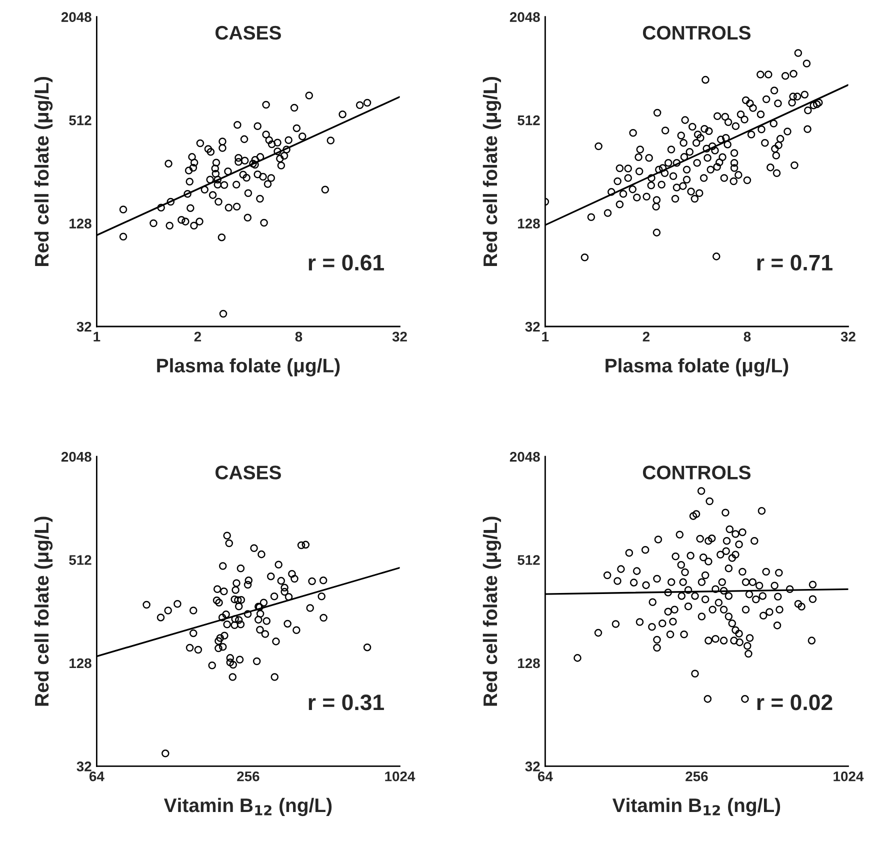 This screenshot has height=842, width=879. I want to click on annotation: r = 0.71, so click(794, 262).